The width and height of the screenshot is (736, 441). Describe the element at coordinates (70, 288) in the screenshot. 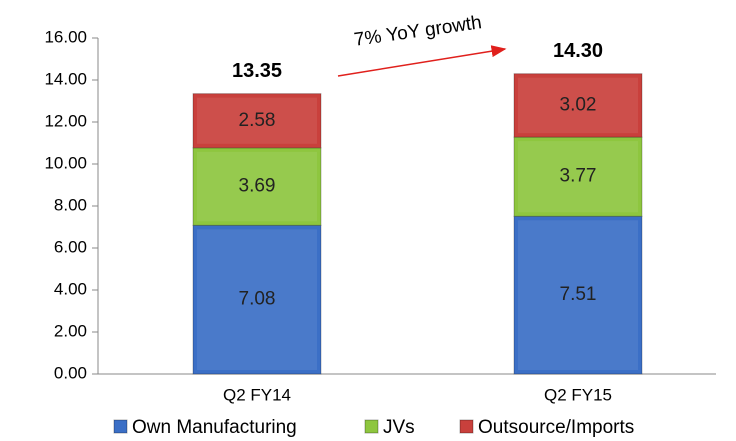

I see `y-tick-label: 4.00` at that location.